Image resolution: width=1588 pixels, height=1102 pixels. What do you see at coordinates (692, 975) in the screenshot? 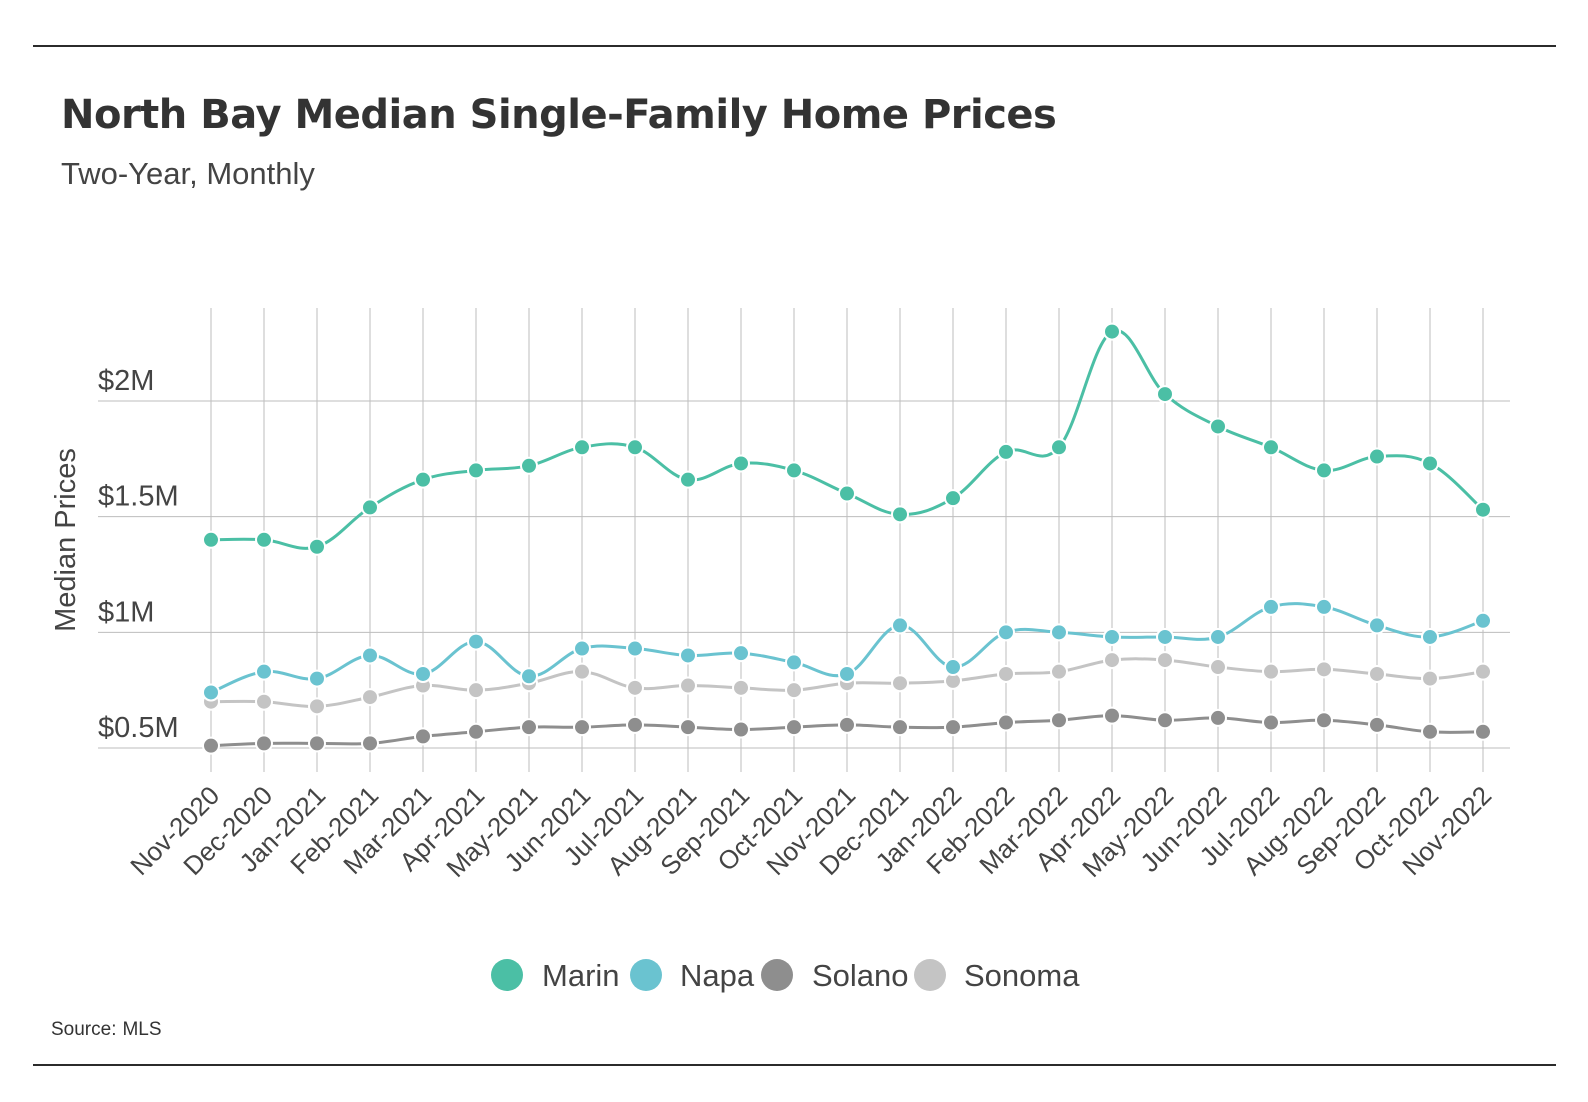
I see `legend-item-napa: Napa` at bounding box center [692, 975].